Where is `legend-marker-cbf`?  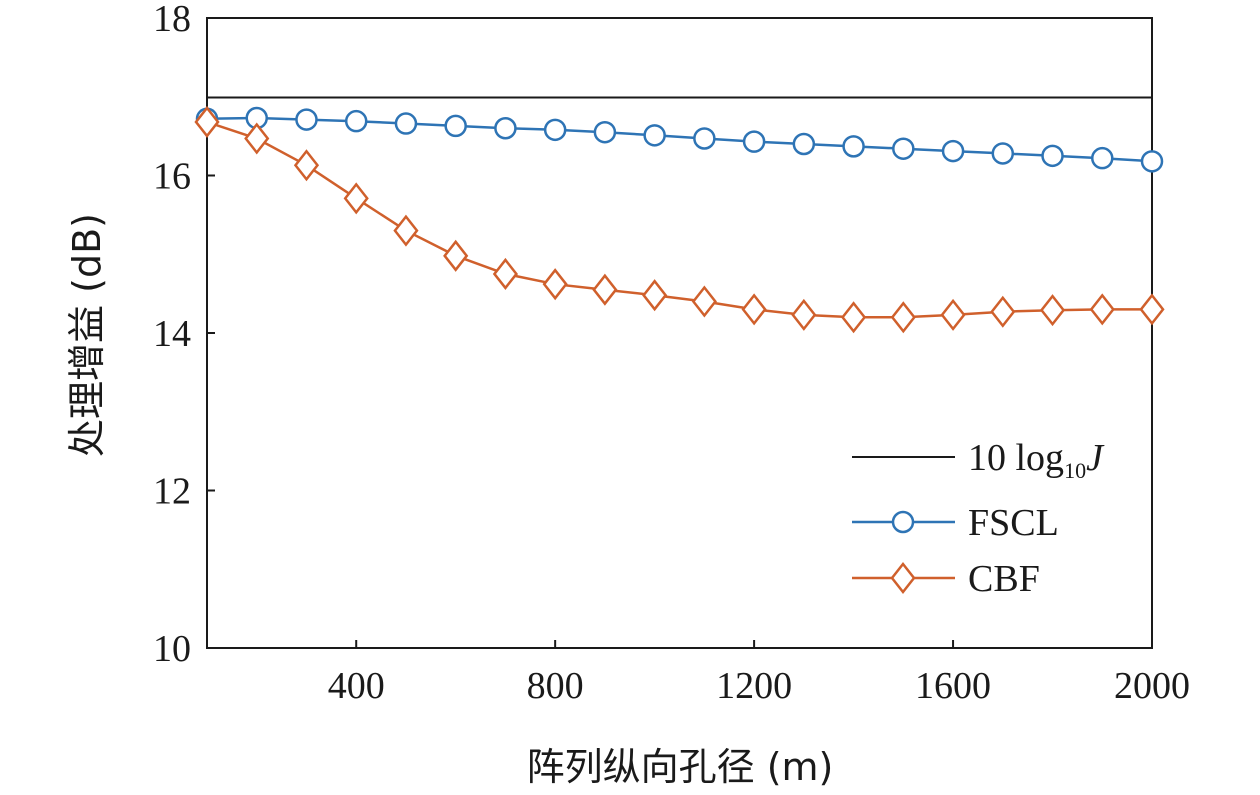
legend-marker-cbf is located at coordinates (903, 578).